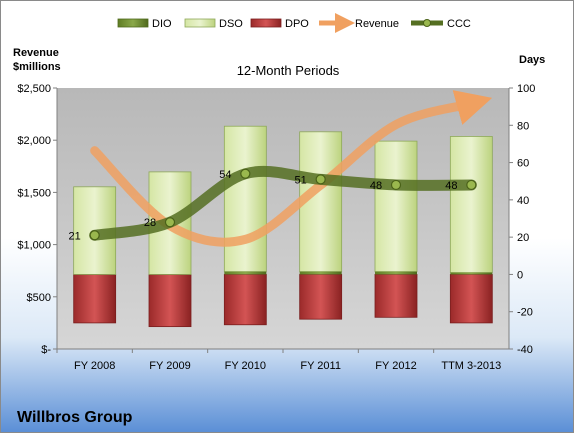 This screenshot has width=574, height=433. Describe the element at coordinates (245, 366) in the screenshot. I see `x-tick-label: FY 2010` at that location.